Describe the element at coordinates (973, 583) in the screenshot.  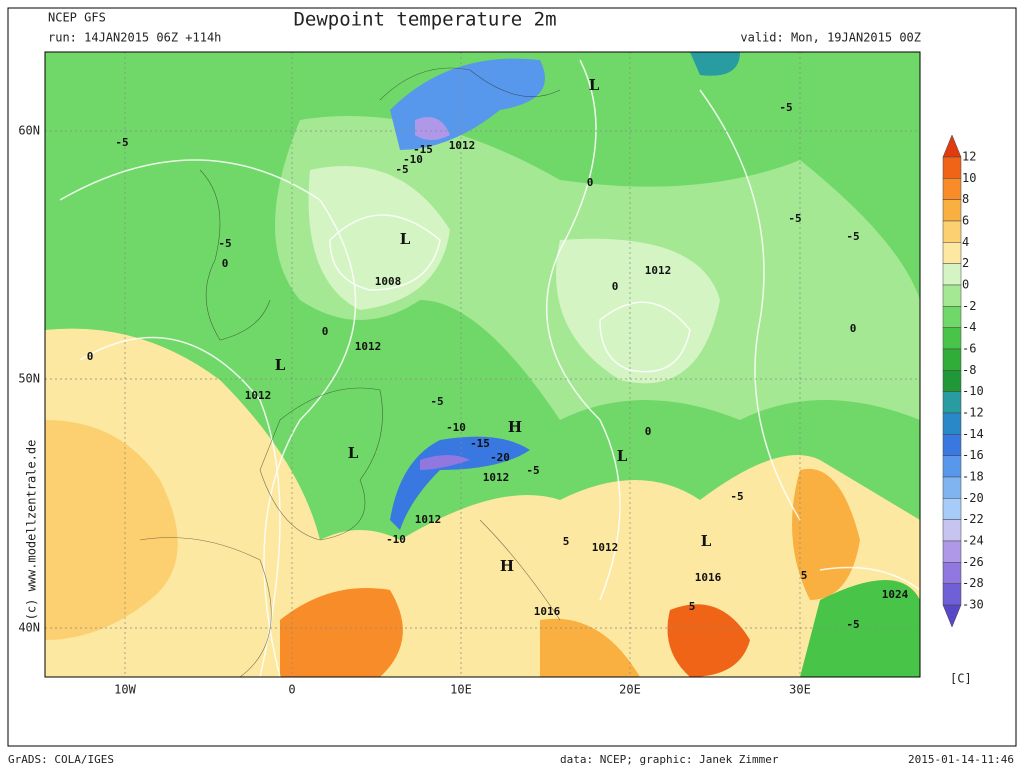
I see `colorbar-label: -28` at that location.